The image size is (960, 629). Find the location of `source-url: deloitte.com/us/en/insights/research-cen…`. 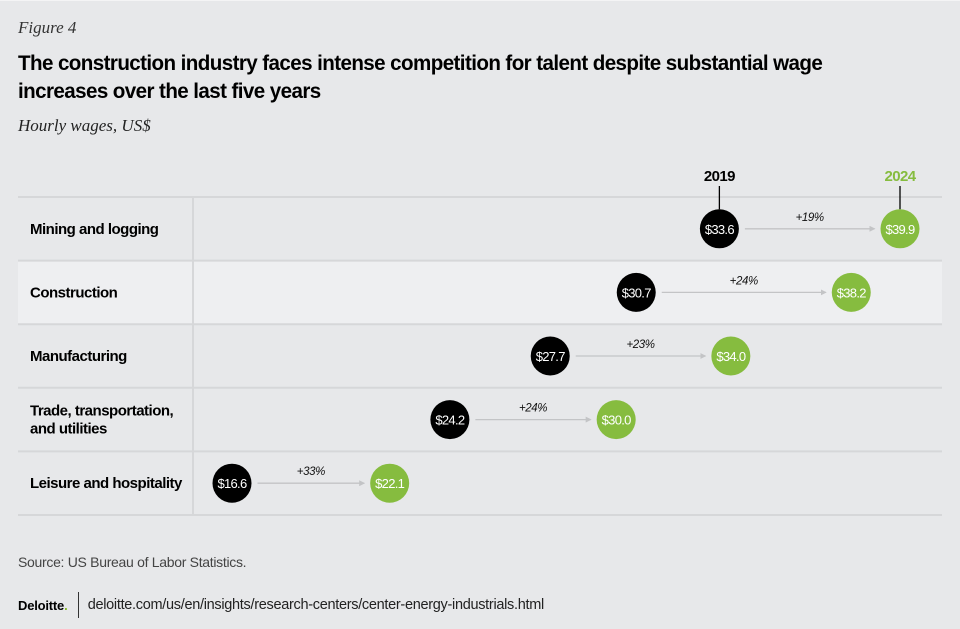

source-url: deloitte.com/us/en/insights/research-cen… is located at coordinates (316, 605).